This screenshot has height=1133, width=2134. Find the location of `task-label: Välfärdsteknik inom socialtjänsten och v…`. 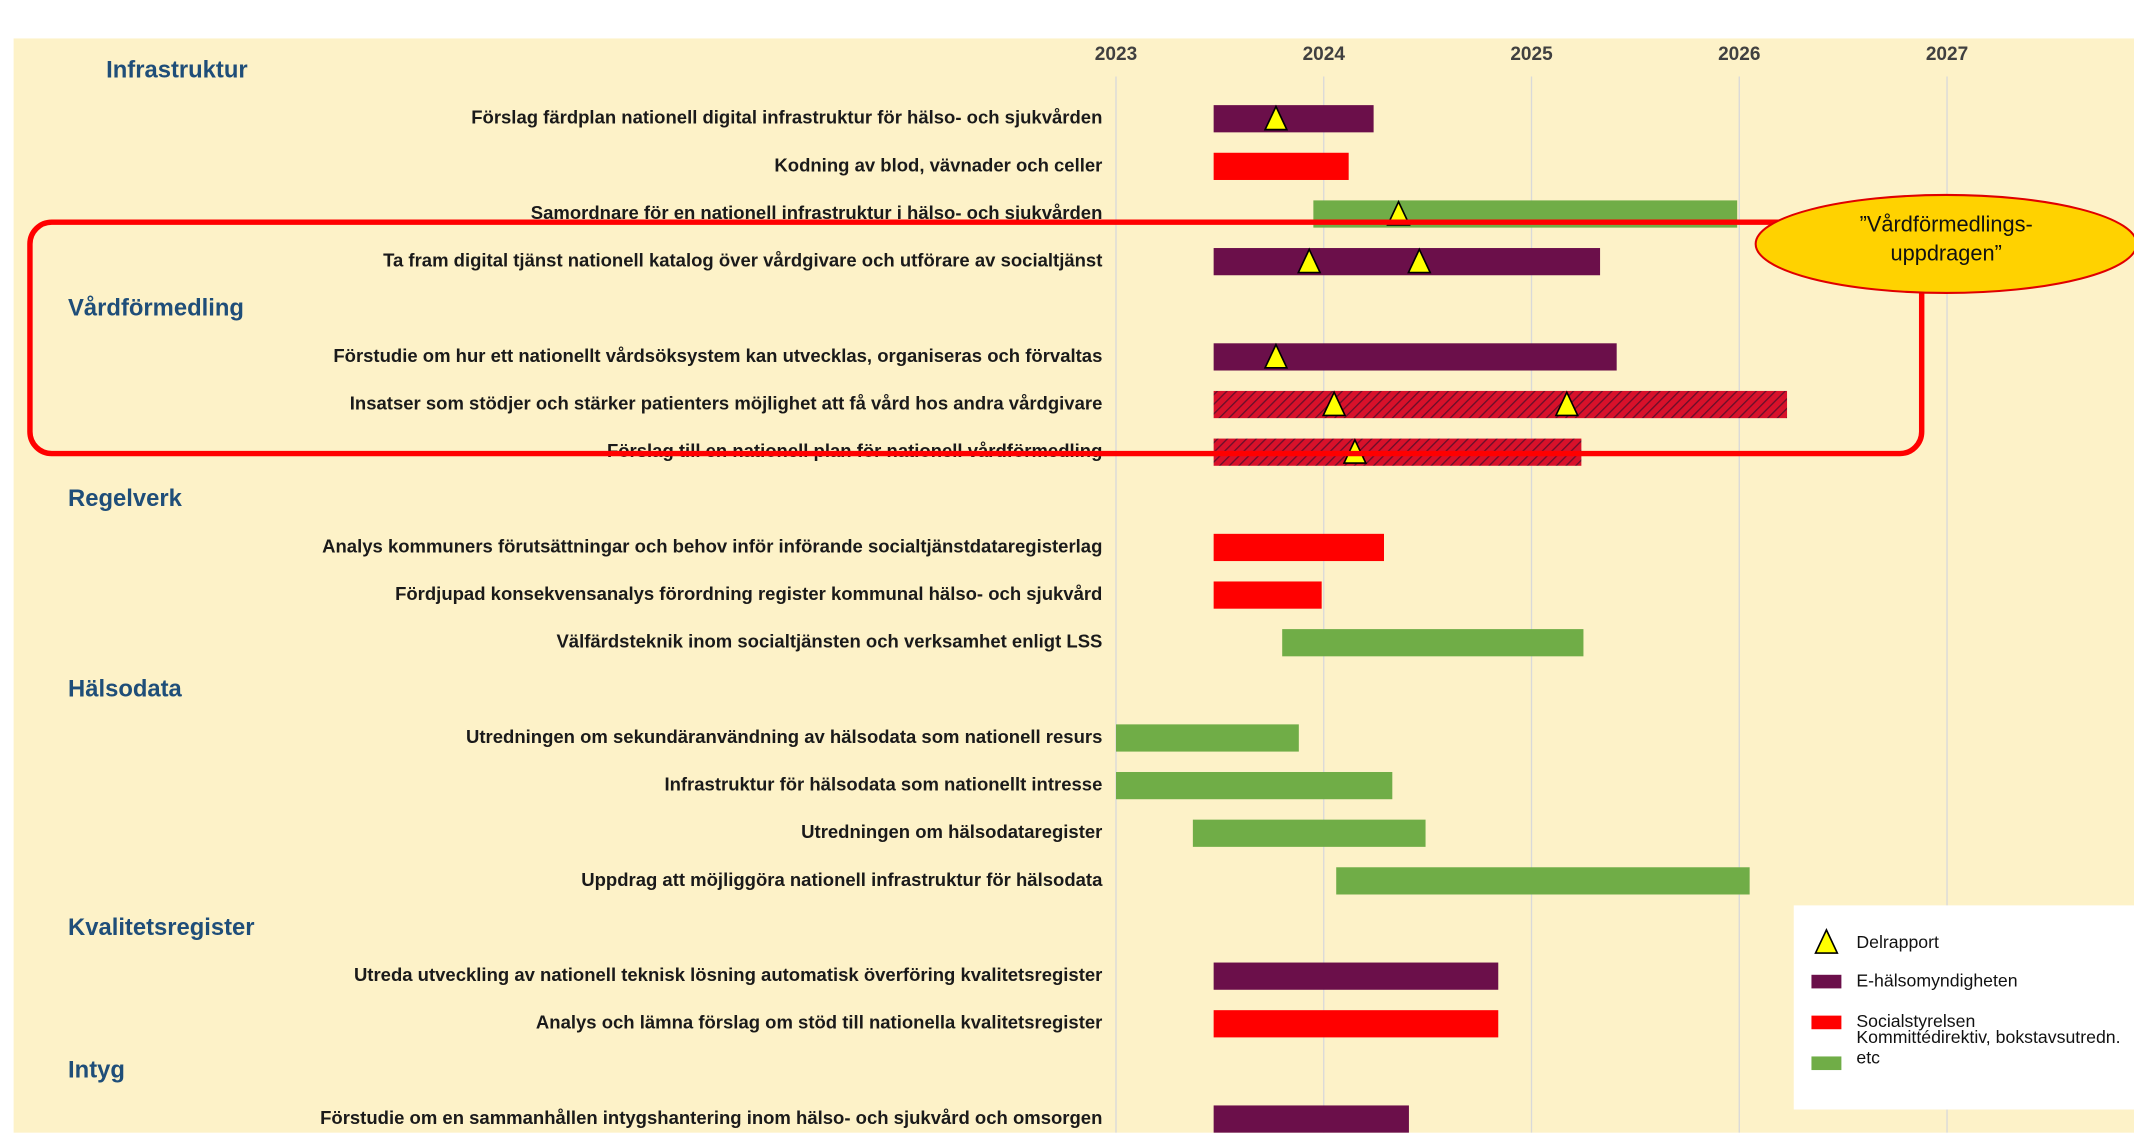

task-label: Välfärdsteknik inom socialtjänsten och v… is located at coordinates (829, 641).